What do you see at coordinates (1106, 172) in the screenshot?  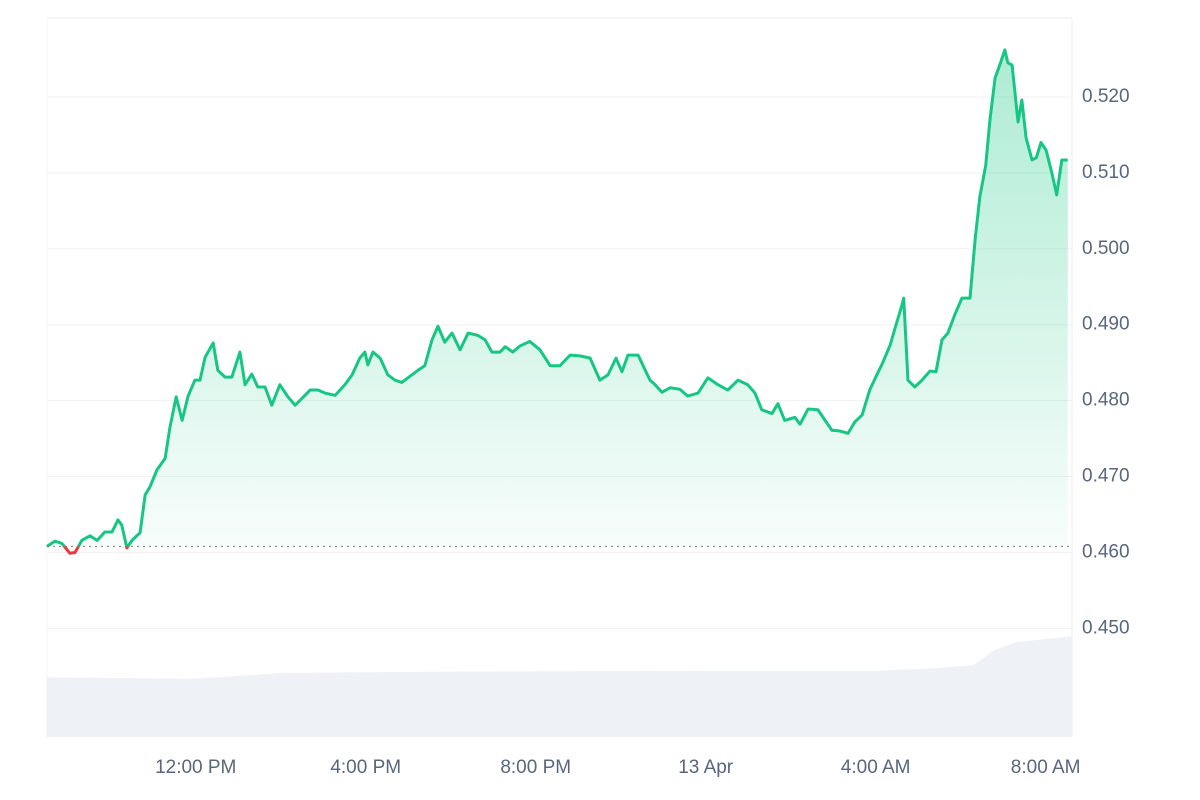 I see `y-tick-label: 0.510` at bounding box center [1106, 172].